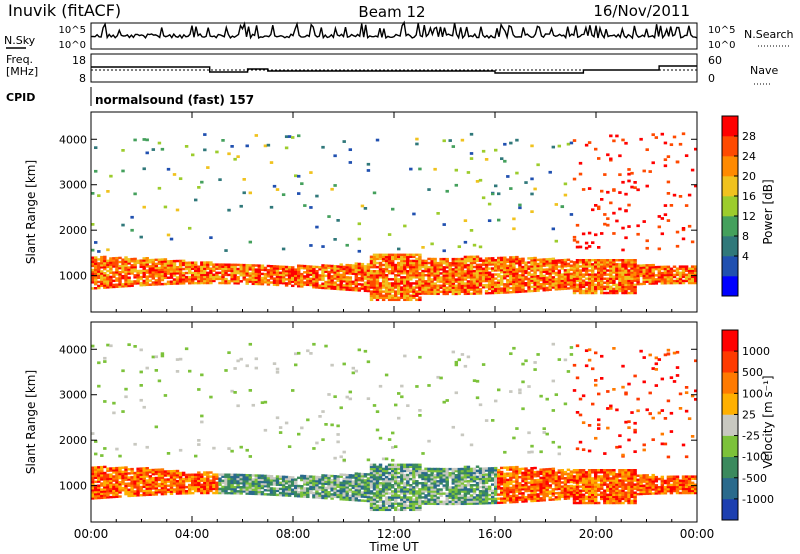  What do you see at coordinates (73, 139) in the screenshot?
I see `power-ytick-label: 4000` at bounding box center [73, 139].